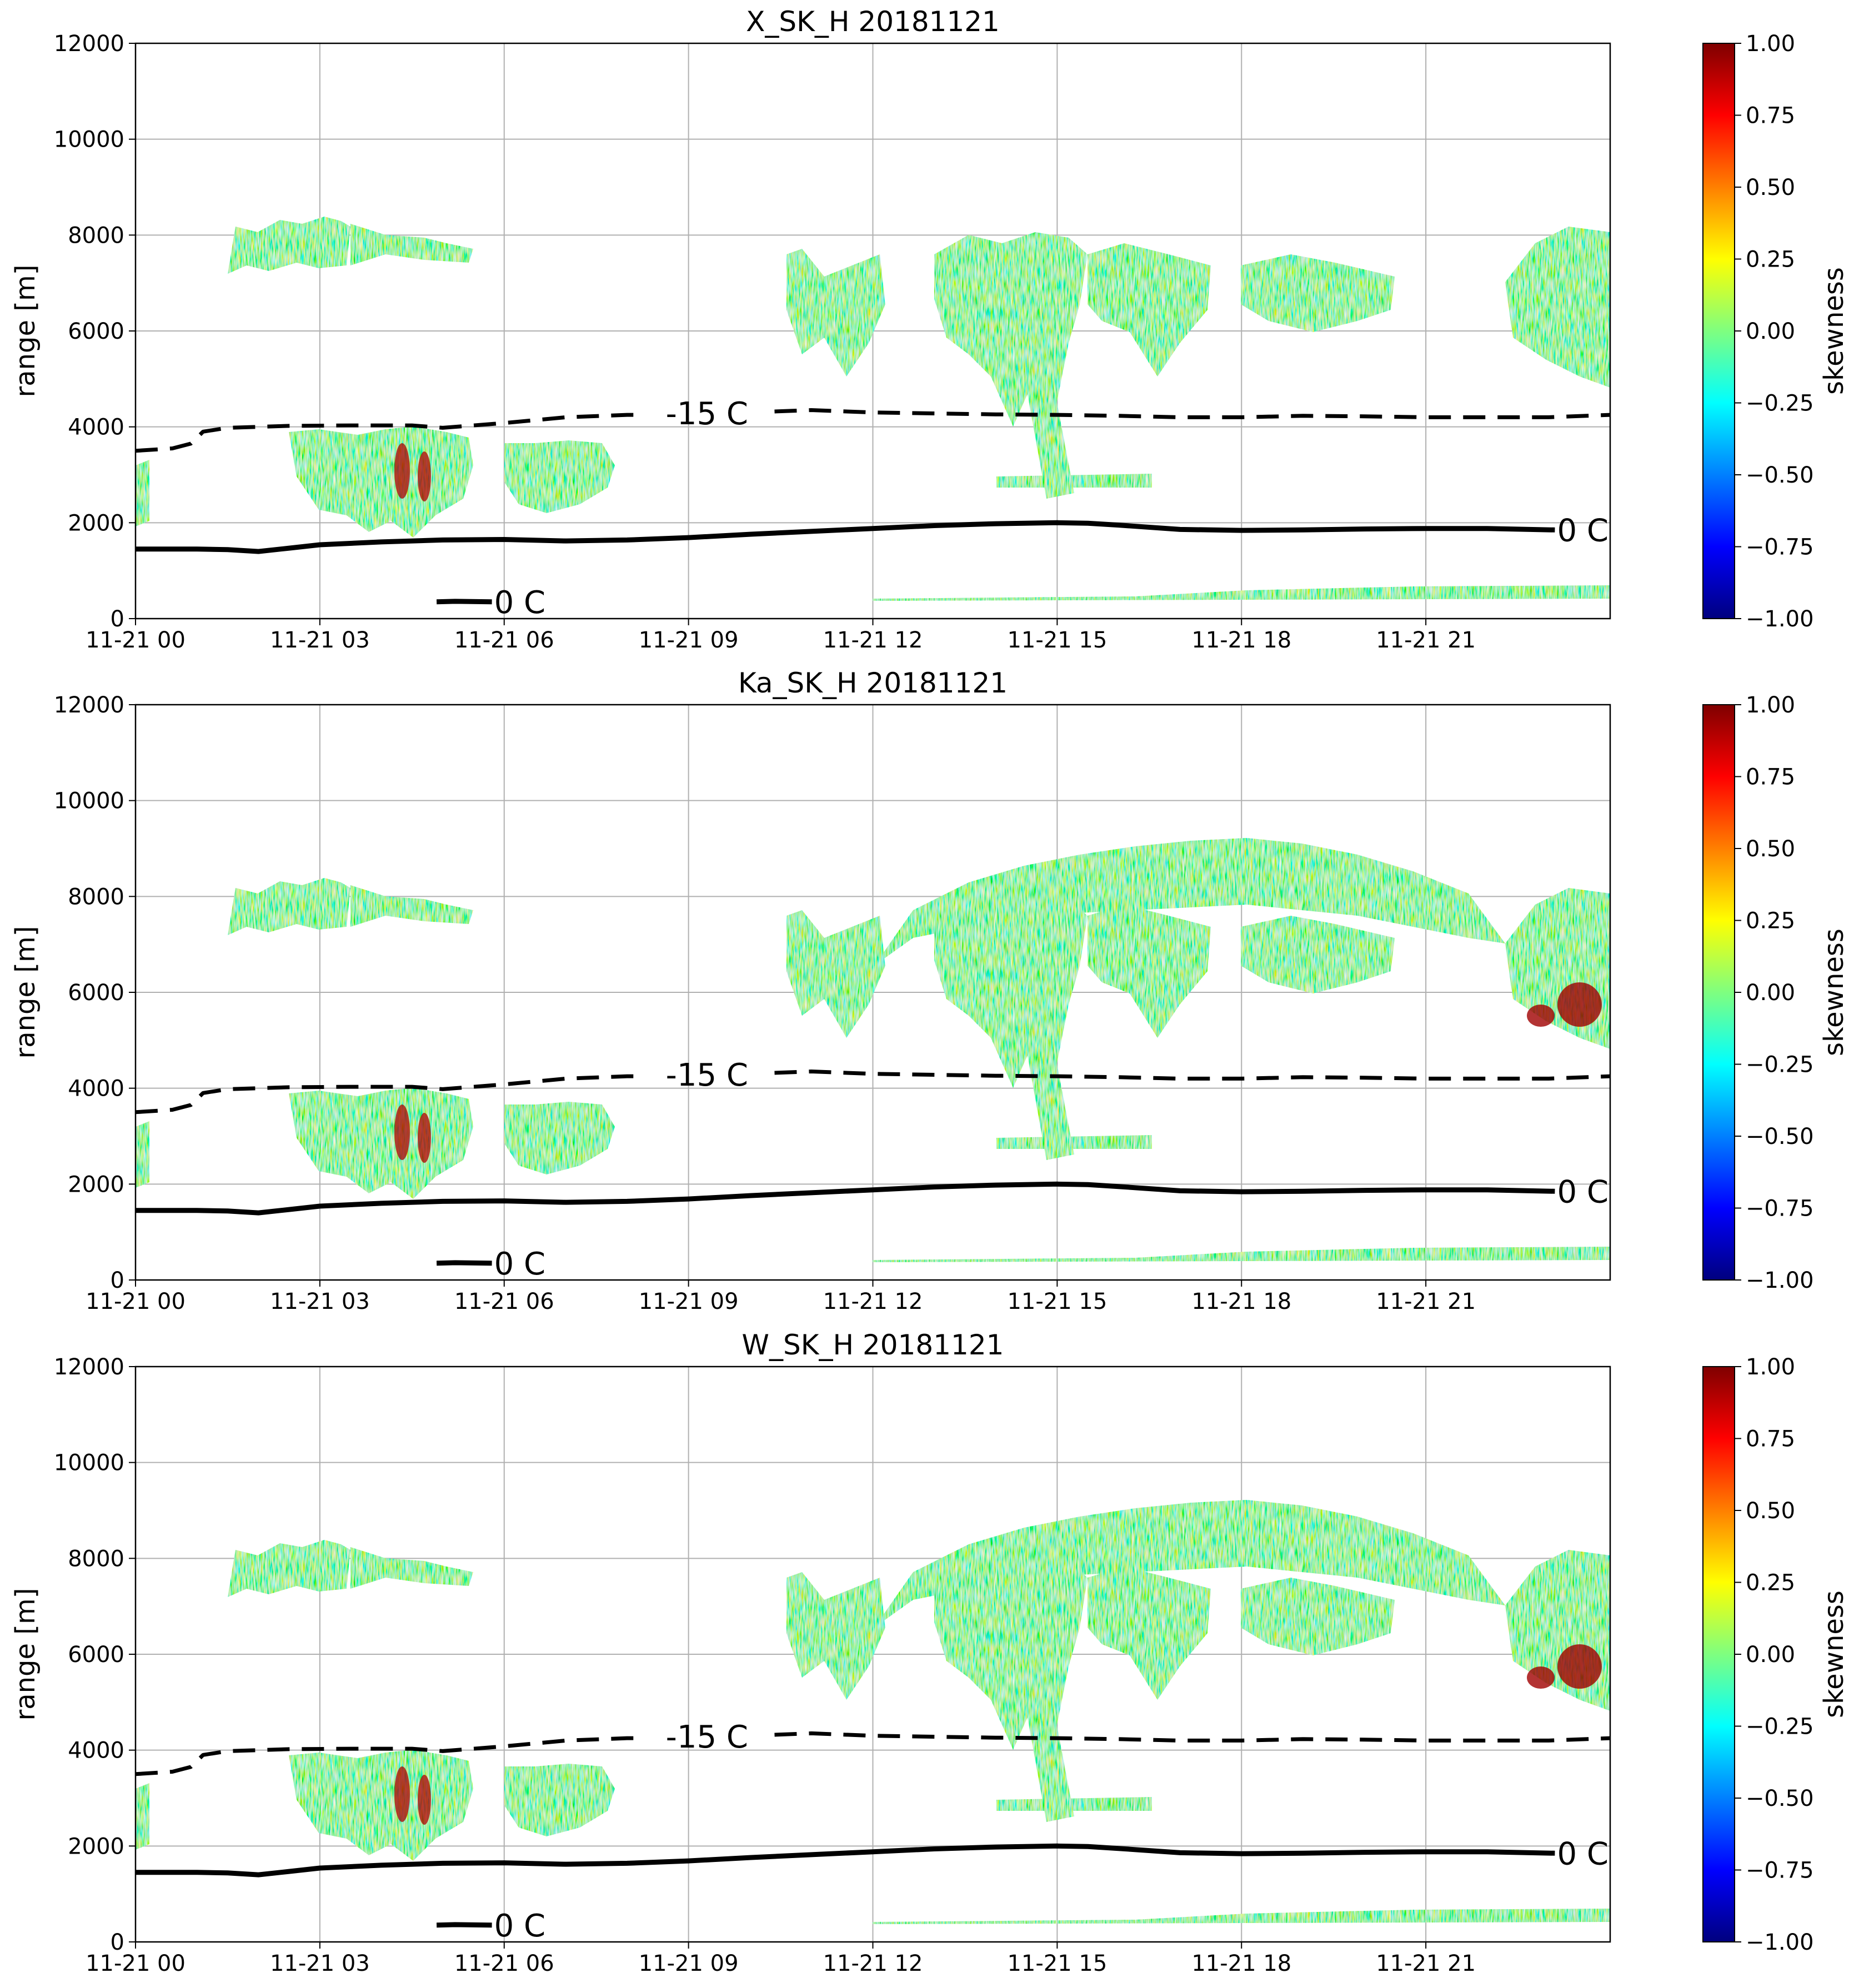 The height and width of the screenshot is (1988, 1859). Describe the element at coordinates (873, 22) in the screenshot. I see `chart-title: X_SK_H 20181121` at that location.